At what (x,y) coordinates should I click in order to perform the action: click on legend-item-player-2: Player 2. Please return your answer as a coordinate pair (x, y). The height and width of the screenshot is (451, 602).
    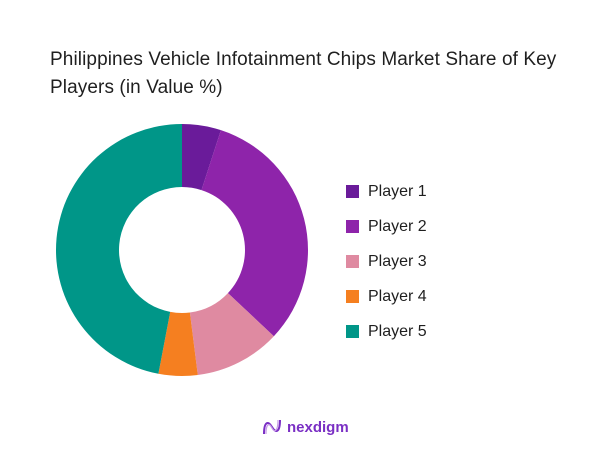
    Looking at the image, I should click on (386, 226).